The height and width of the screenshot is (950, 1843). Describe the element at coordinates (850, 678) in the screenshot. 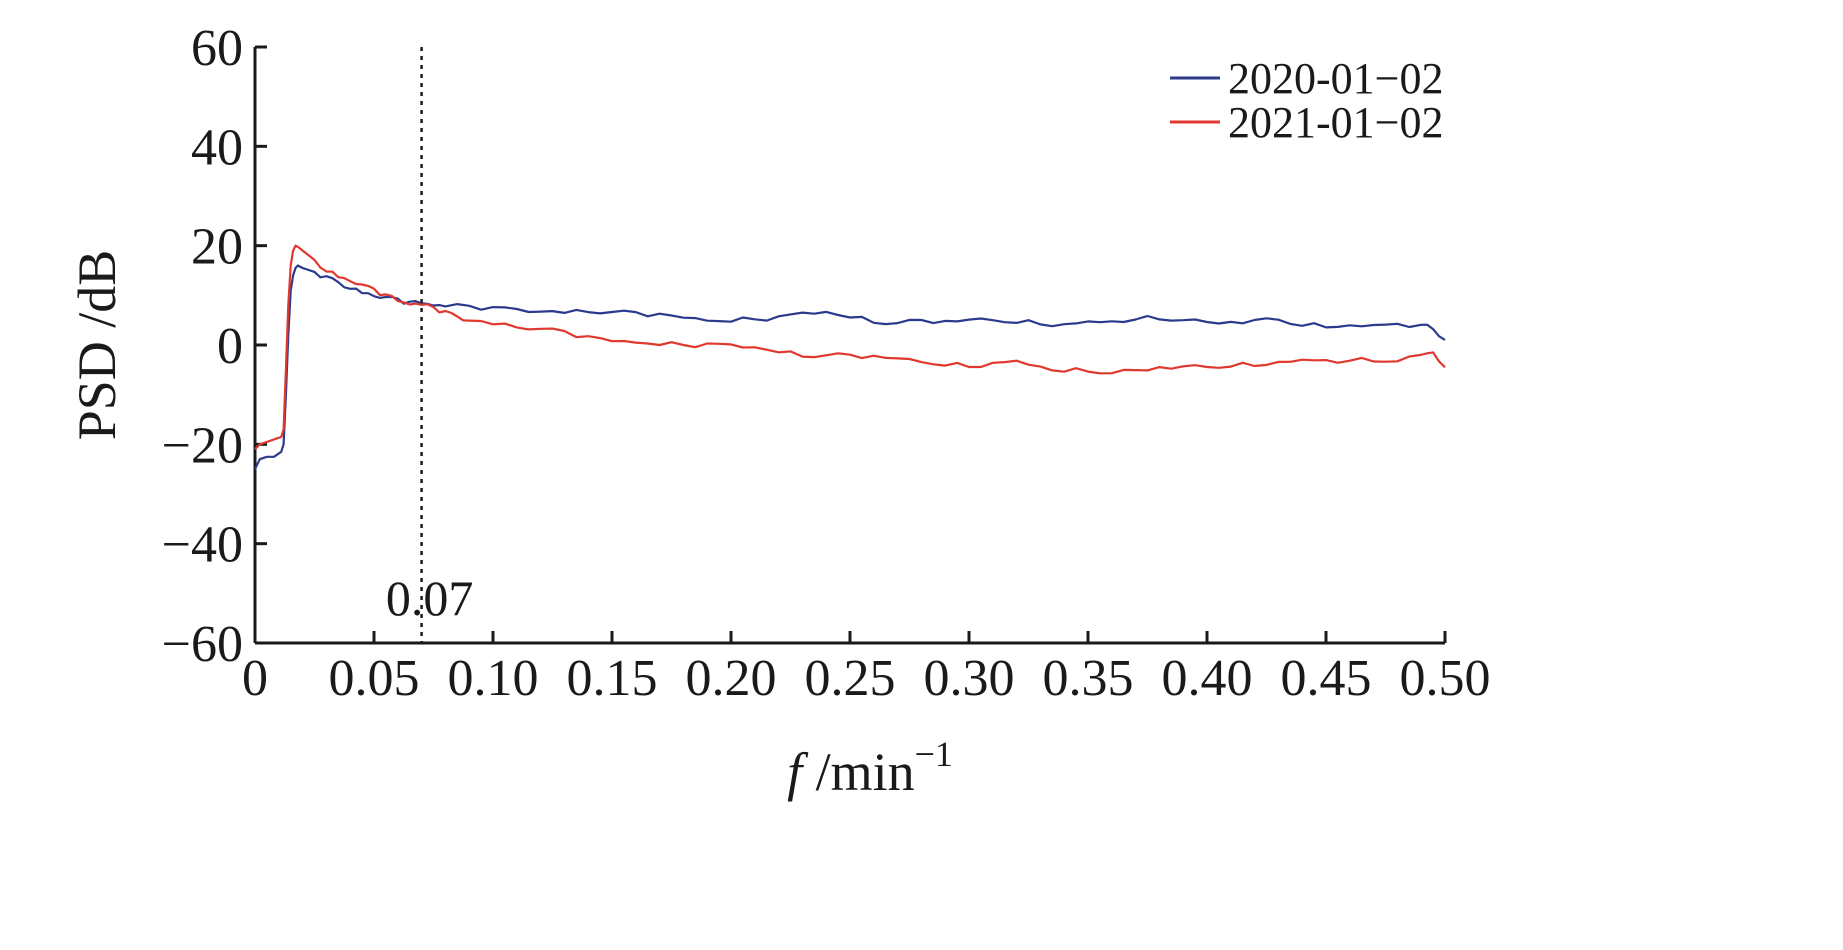

I see `x-tick-label: 0.25` at that location.